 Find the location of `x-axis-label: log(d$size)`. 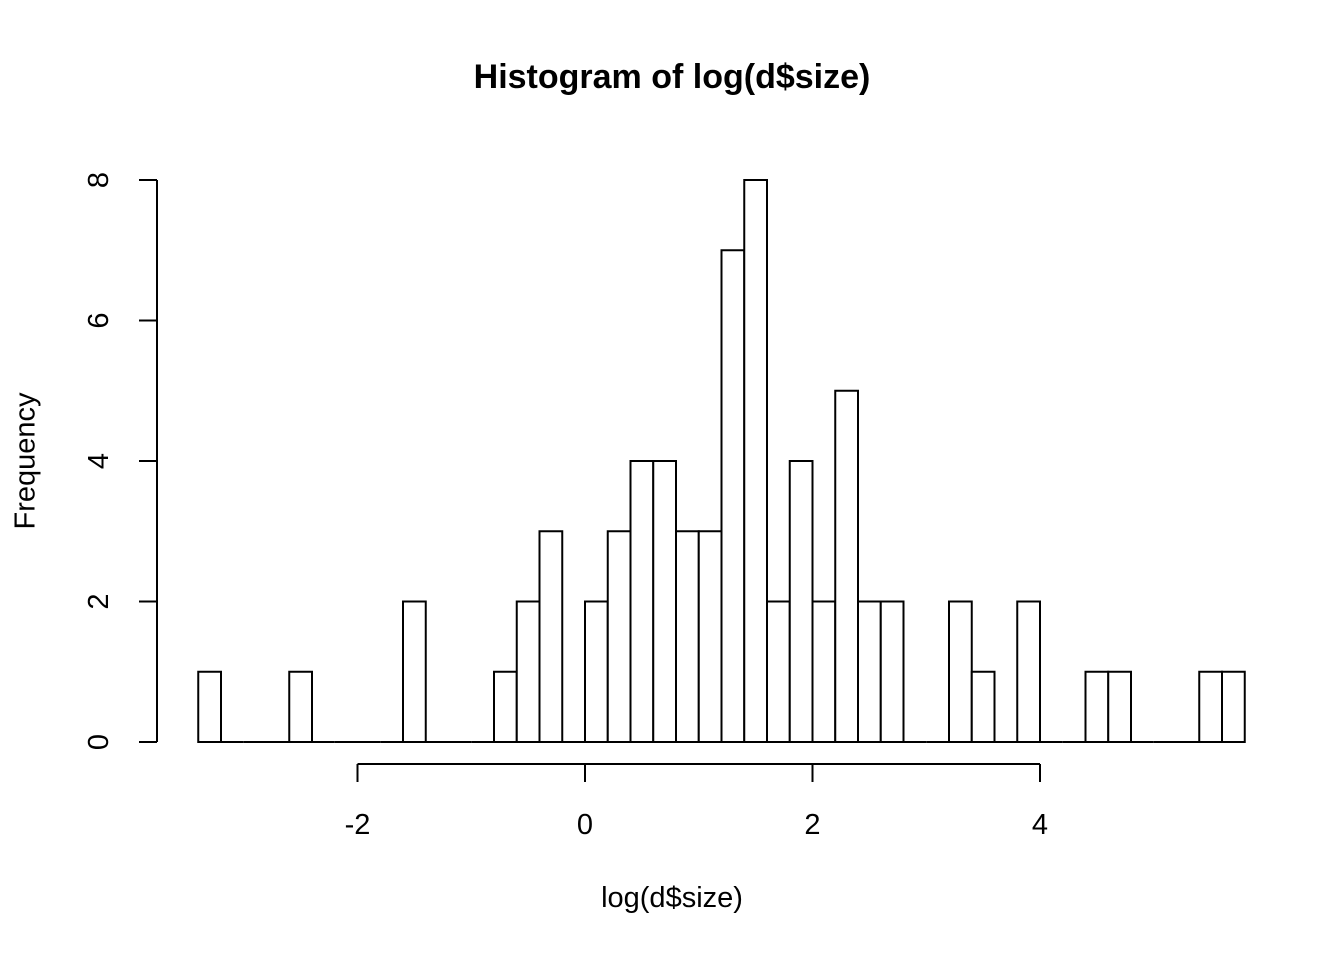

x-axis-label: log(d$size) is located at coordinates (672, 898).